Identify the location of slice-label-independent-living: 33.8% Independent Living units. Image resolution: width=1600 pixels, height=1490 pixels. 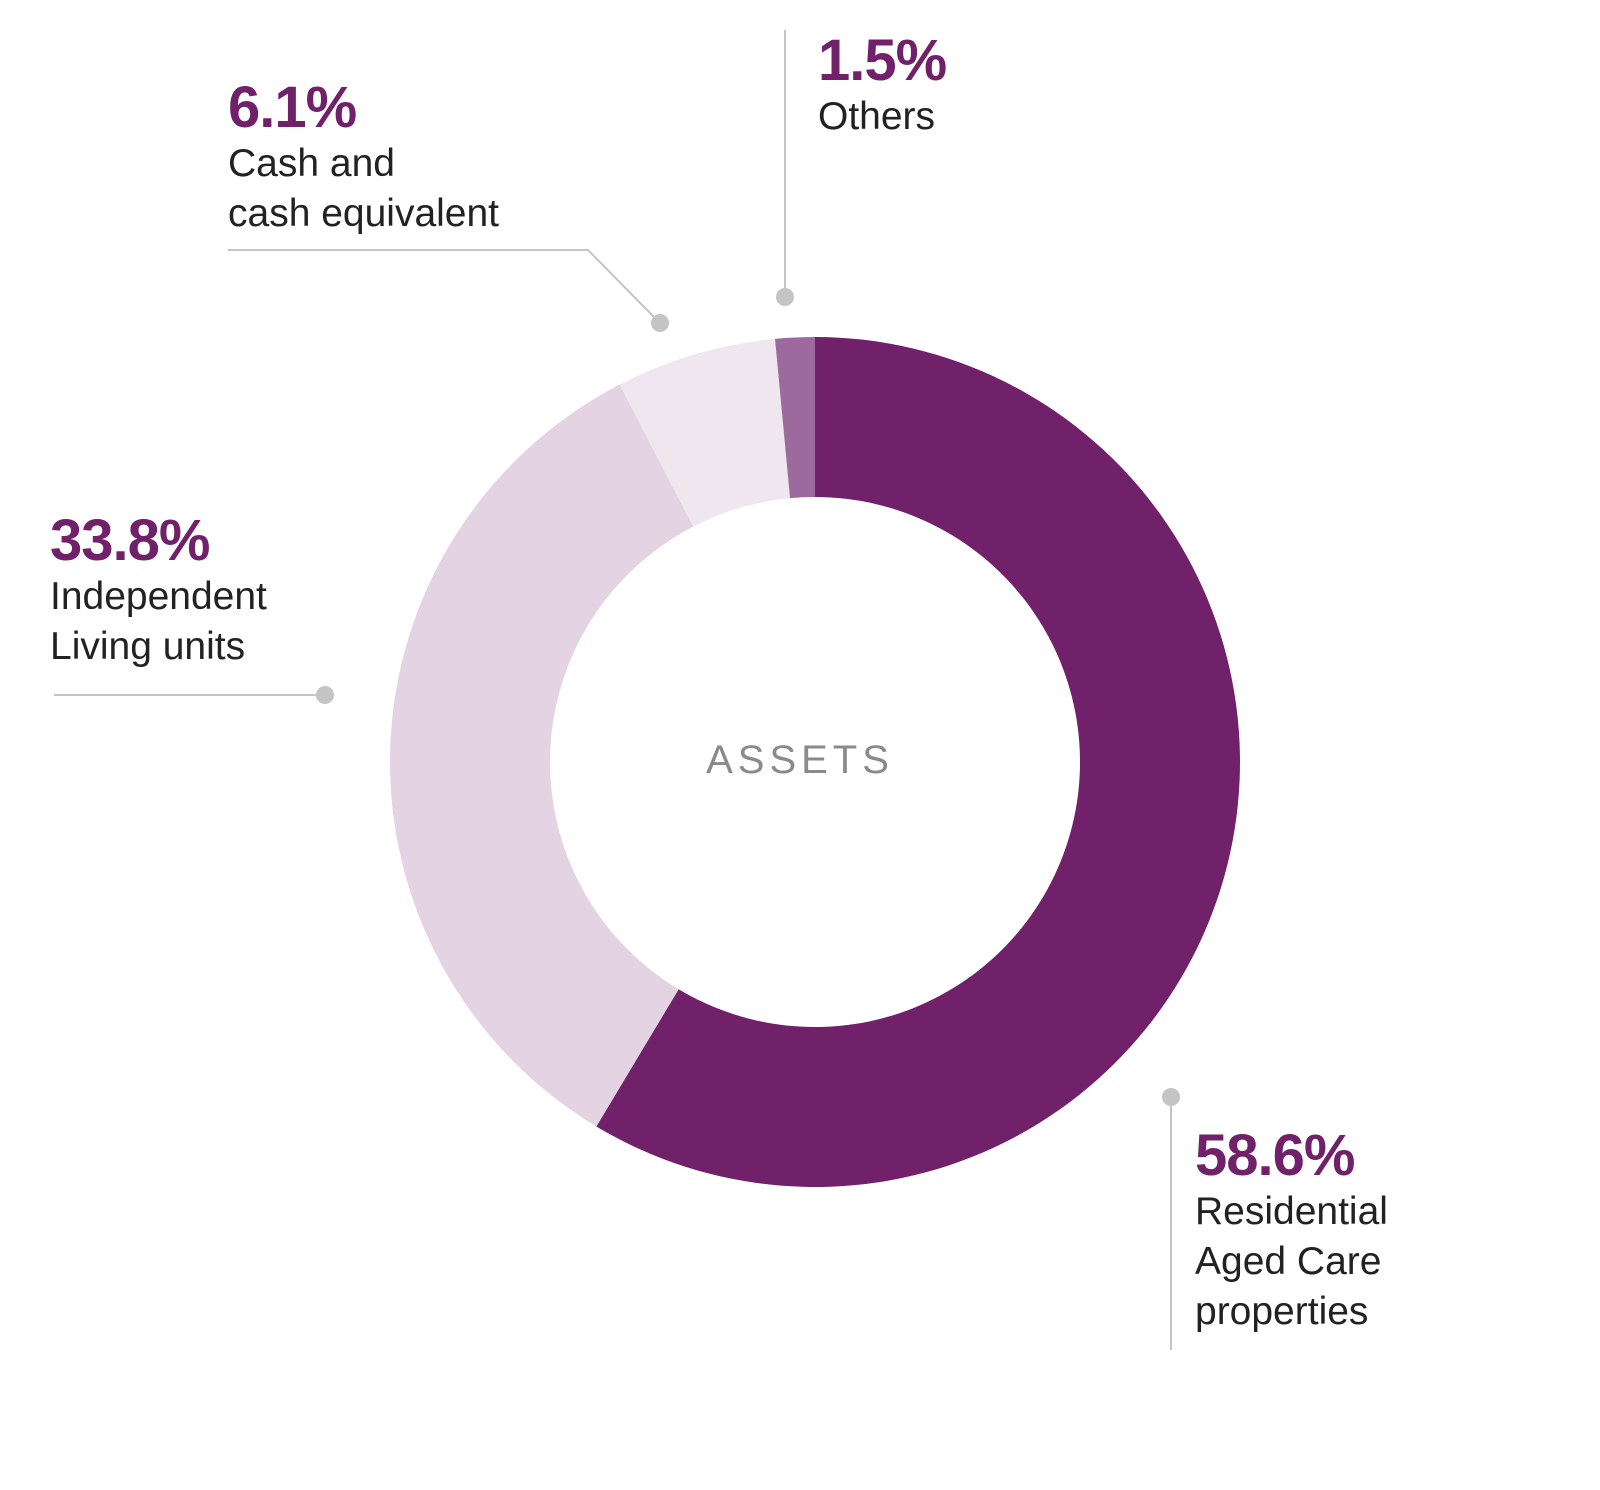
(158, 591).